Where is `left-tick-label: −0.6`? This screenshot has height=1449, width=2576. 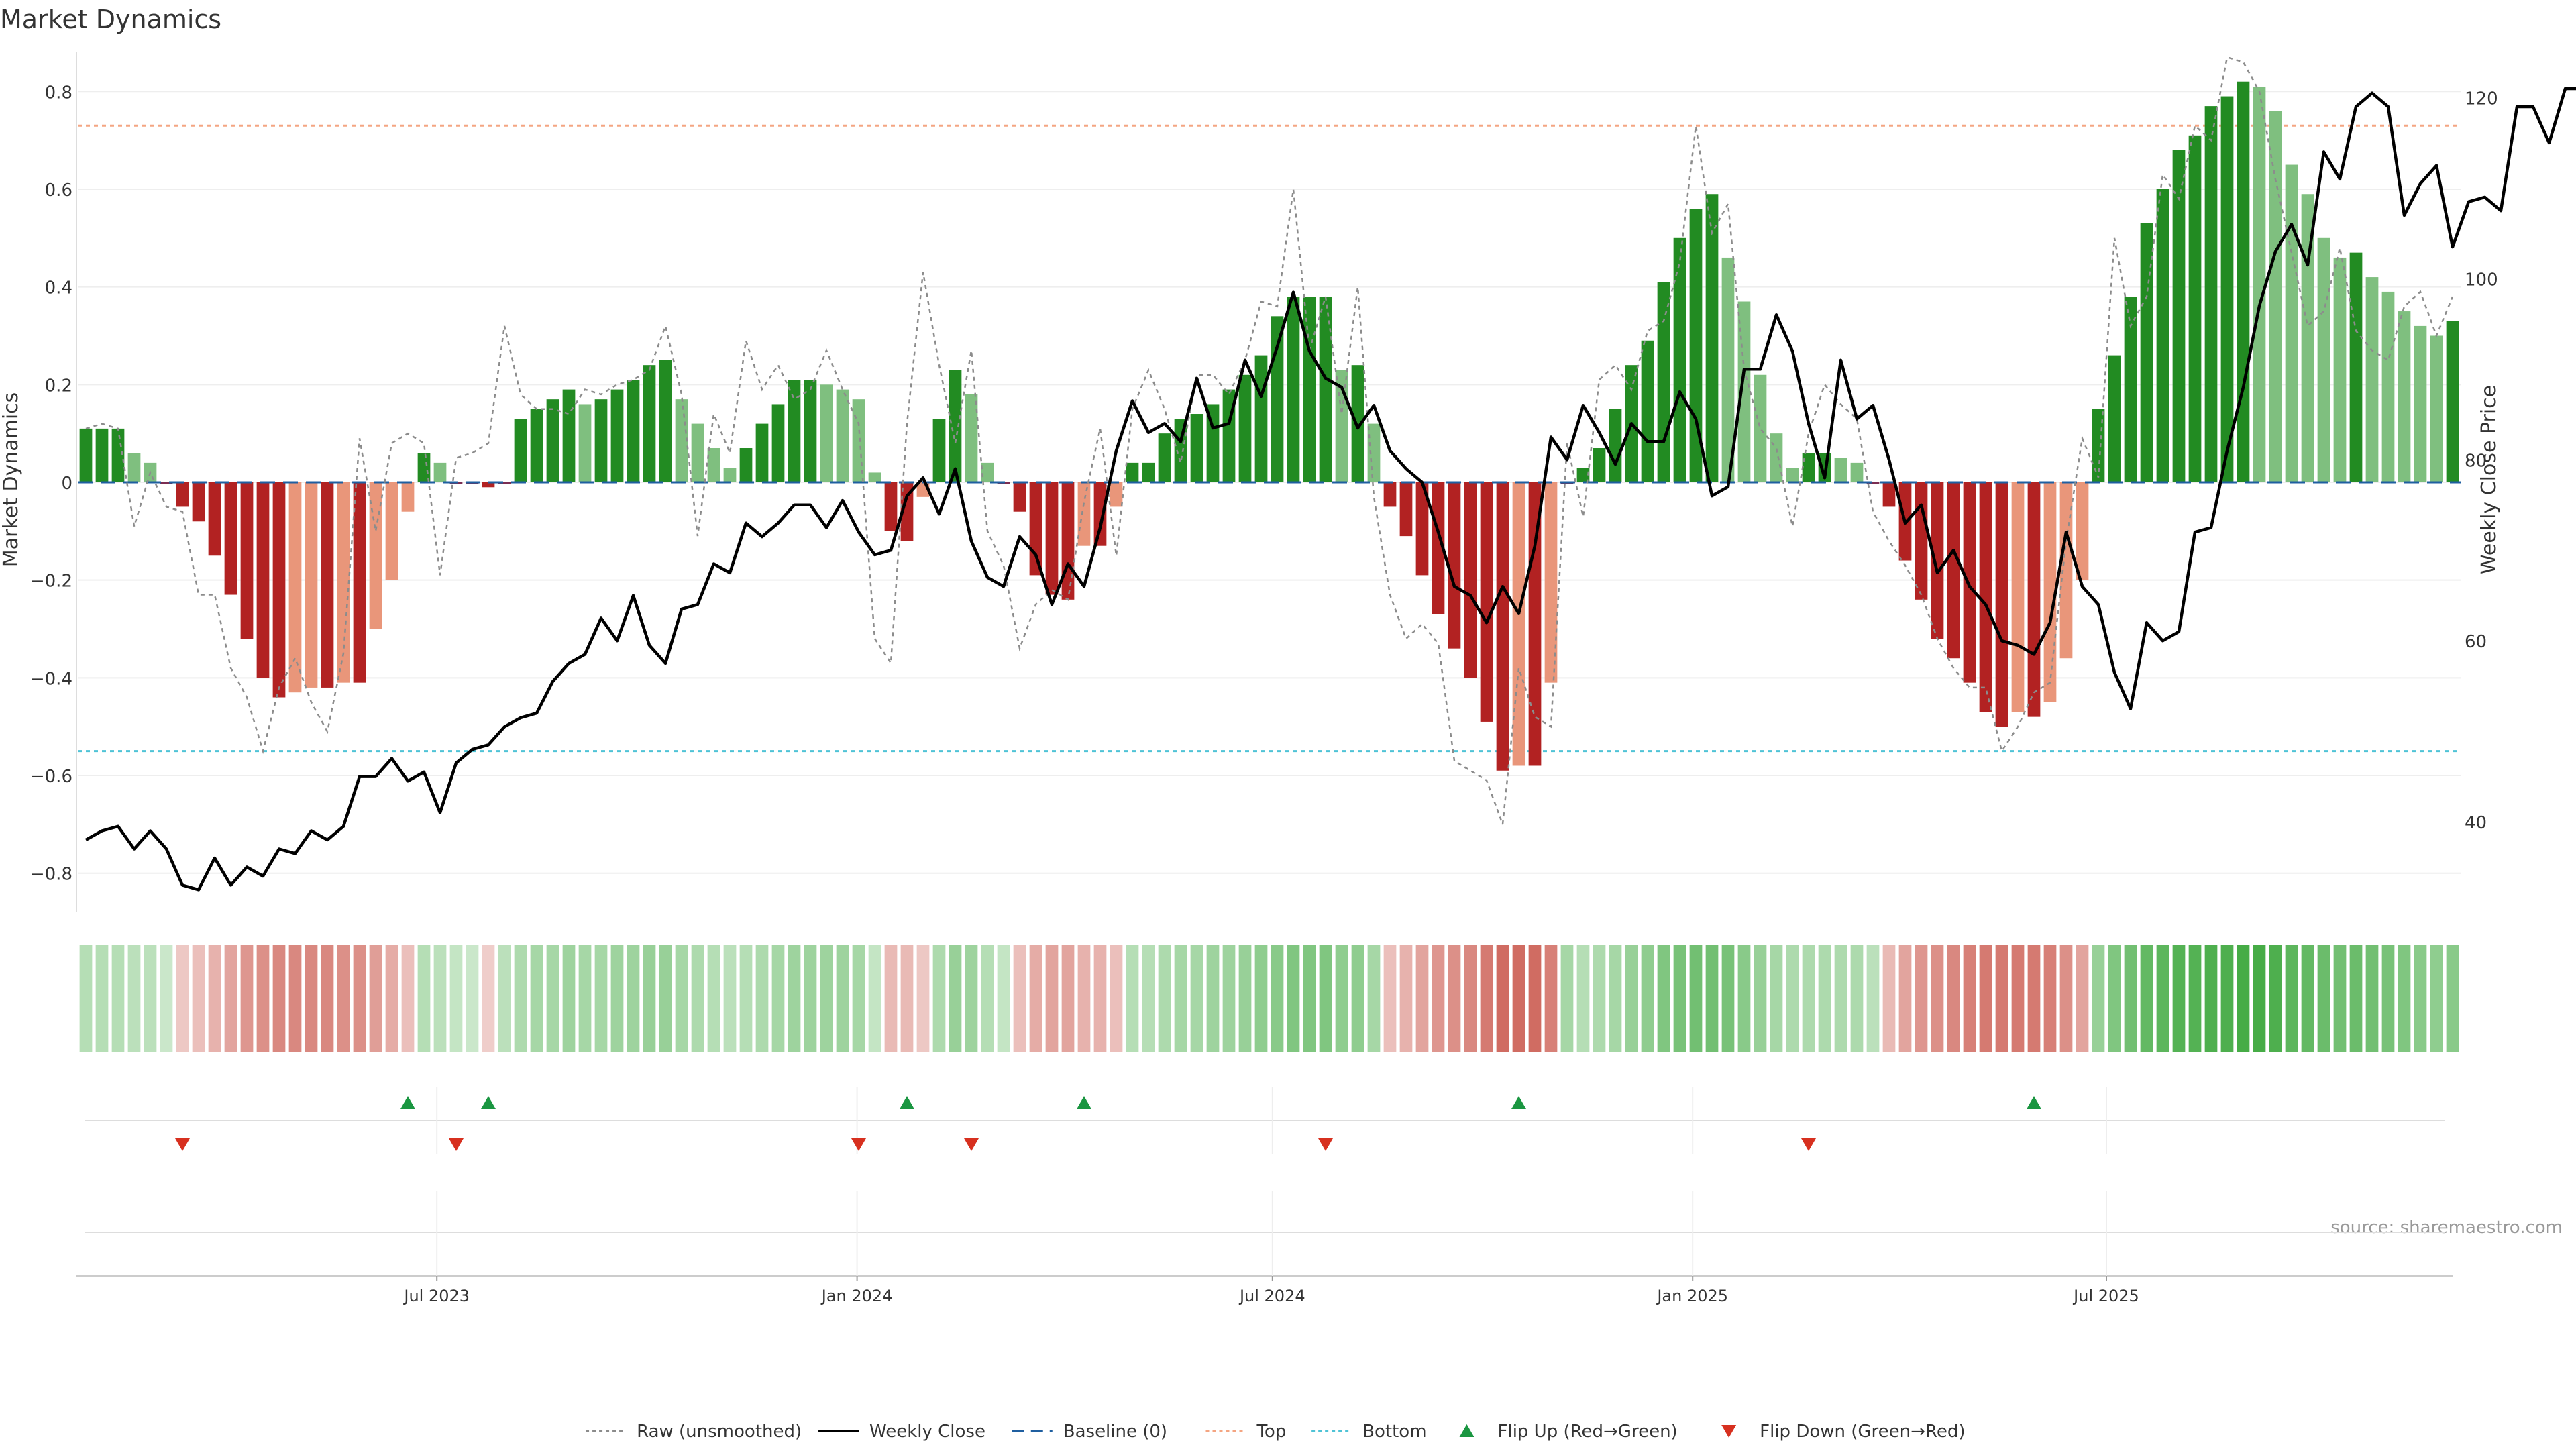 left-tick-label: −0.6 is located at coordinates (51, 777).